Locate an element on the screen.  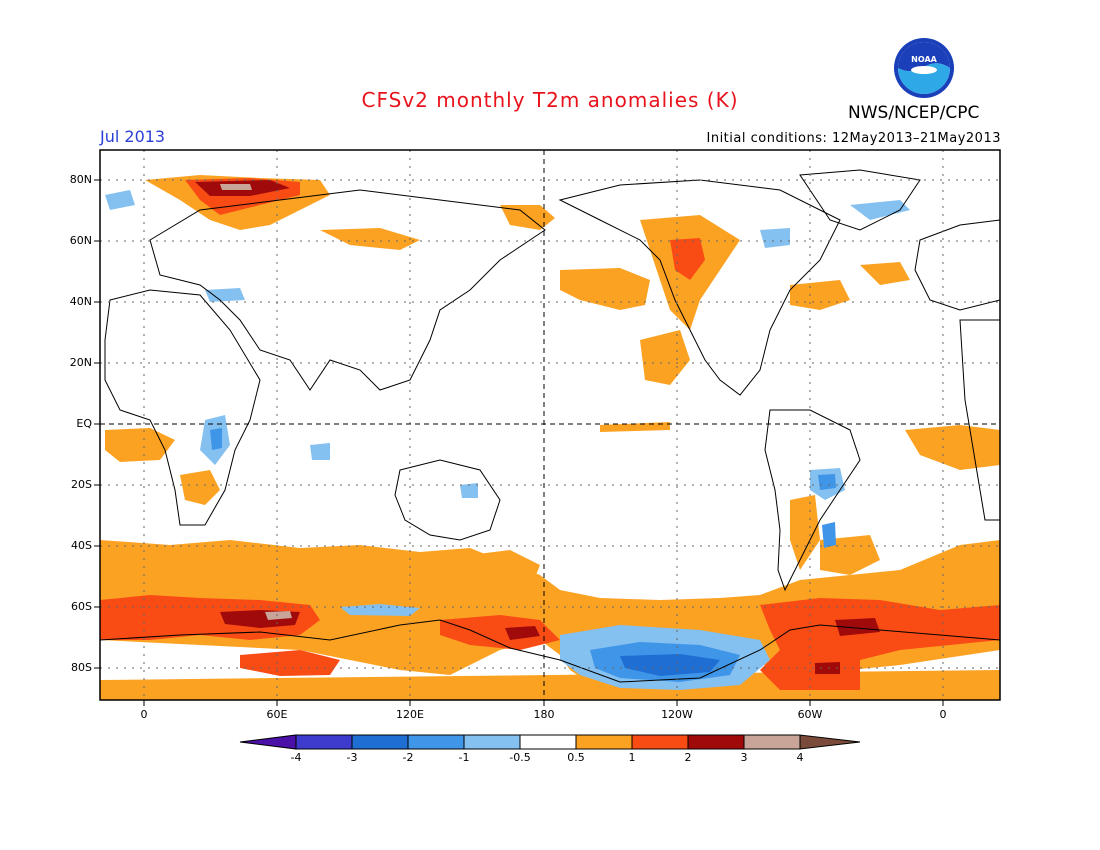
lon-label-60w: 60W is located at coordinates (810, 714).